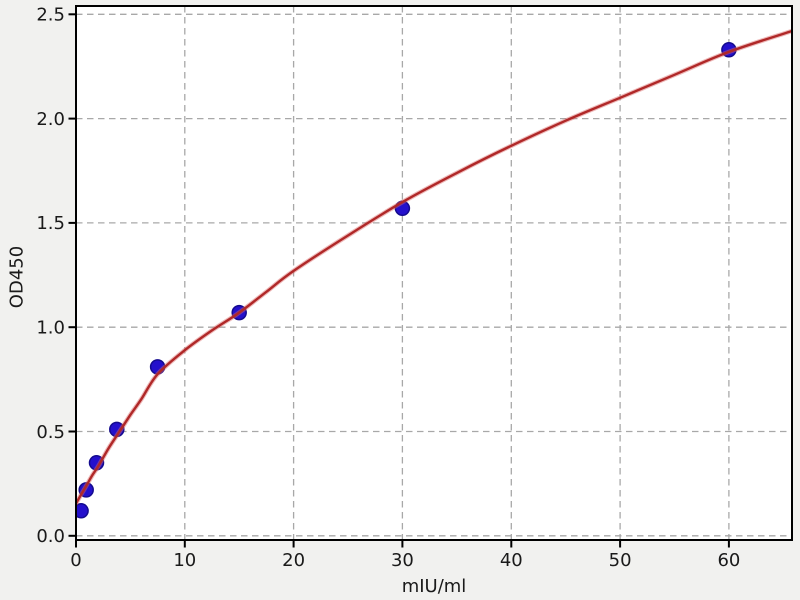 Image resolution: width=800 pixels, height=600 pixels. What do you see at coordinates (50, 15) in the screenshot?
I see `y-tick-label: 2.5` at bounding box center [50, 15].